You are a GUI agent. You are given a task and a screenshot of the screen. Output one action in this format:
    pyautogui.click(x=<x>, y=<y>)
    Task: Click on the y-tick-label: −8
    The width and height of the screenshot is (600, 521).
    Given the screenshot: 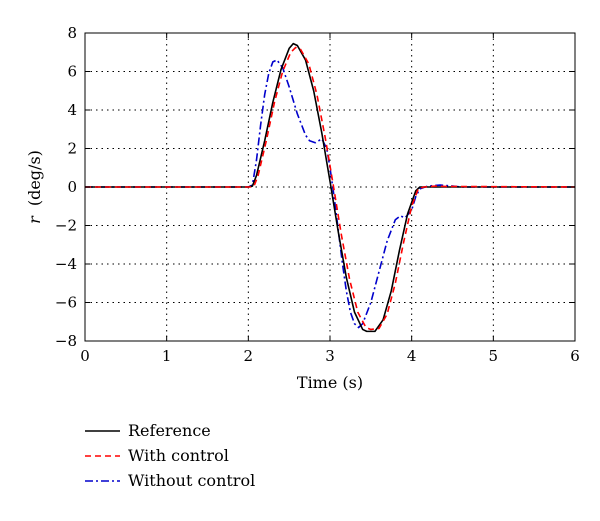 What is the action you would take?
    pyautogui.click(x=66, y=341)
    